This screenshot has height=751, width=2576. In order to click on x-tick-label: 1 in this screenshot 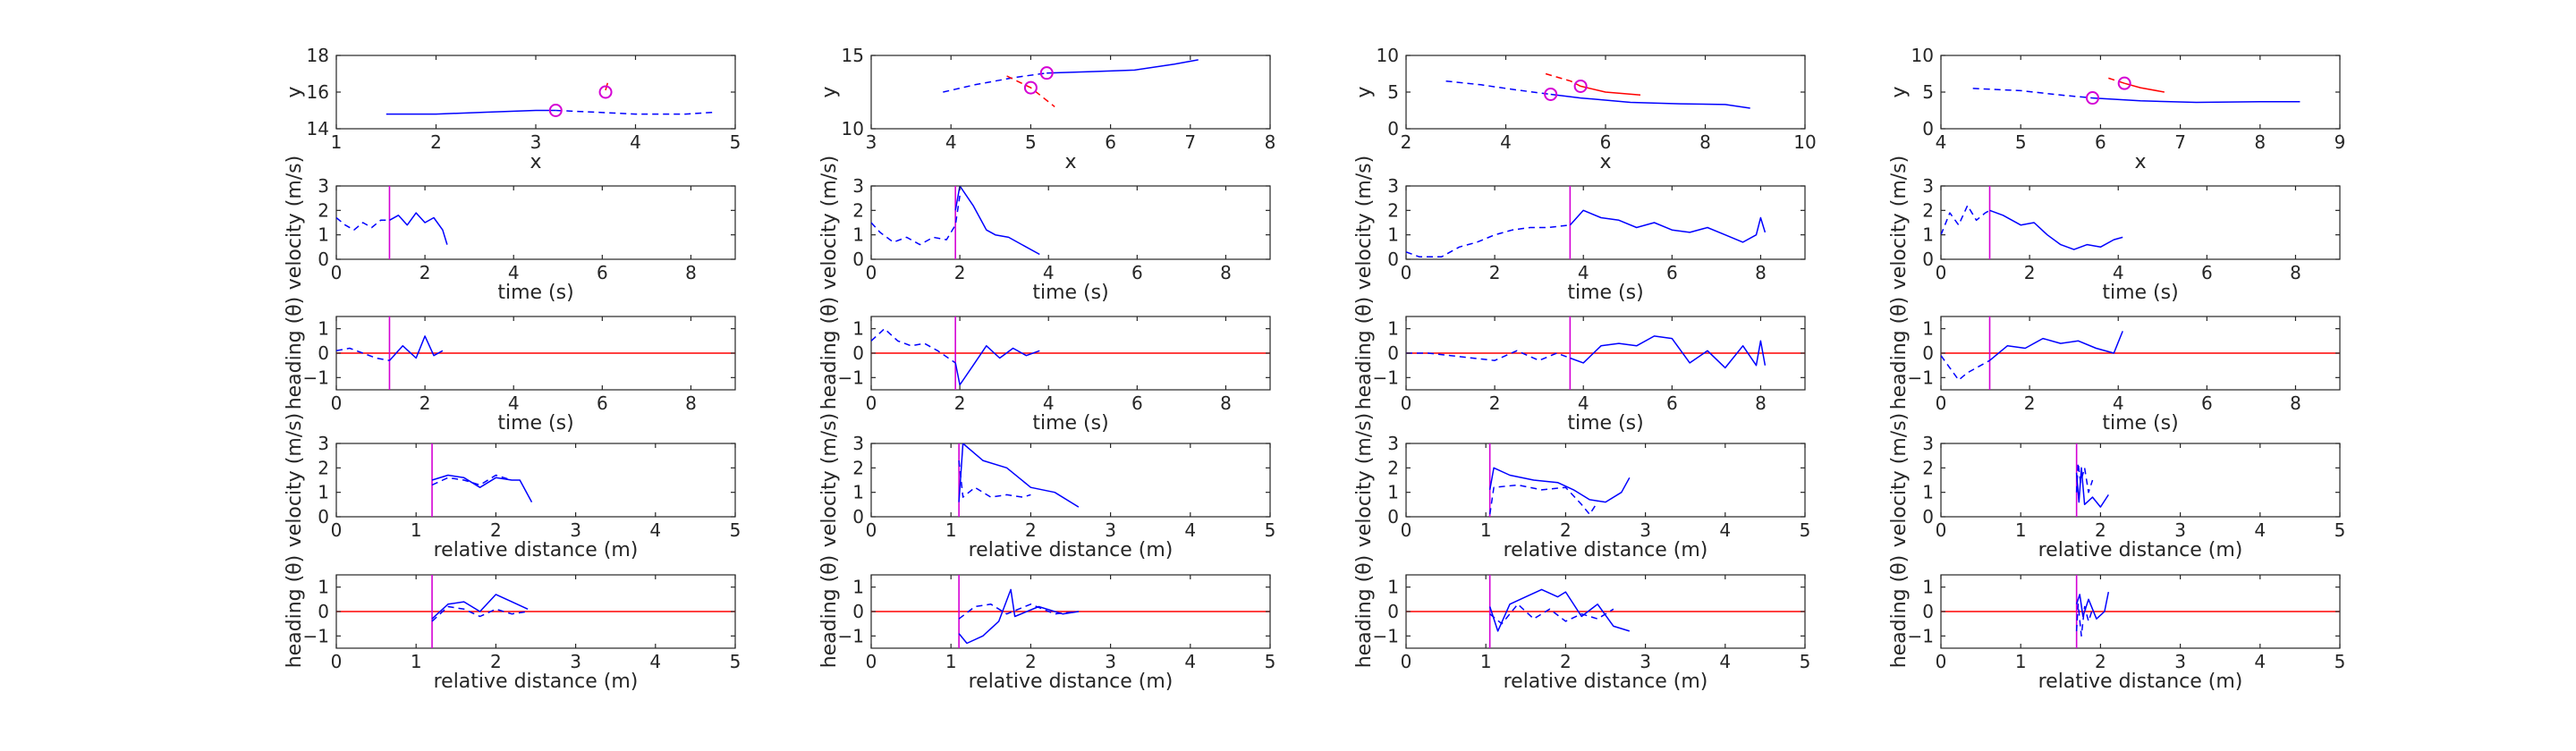, I will do `click(337, 142)`.